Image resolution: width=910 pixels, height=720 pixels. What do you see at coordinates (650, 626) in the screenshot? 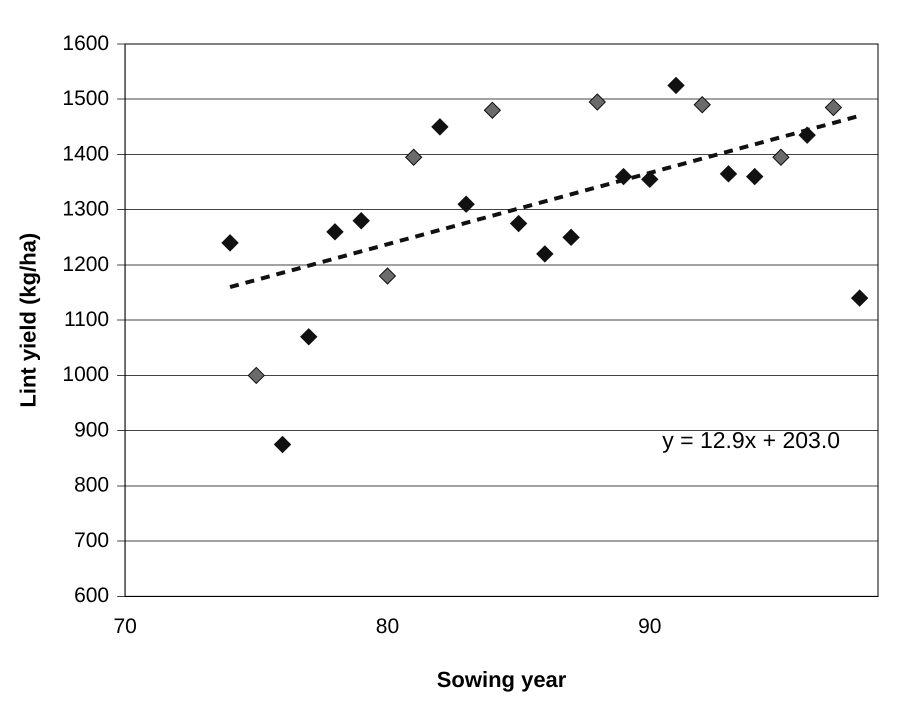
I see `x-tick-label: 90` at bounding box center [650, 626].